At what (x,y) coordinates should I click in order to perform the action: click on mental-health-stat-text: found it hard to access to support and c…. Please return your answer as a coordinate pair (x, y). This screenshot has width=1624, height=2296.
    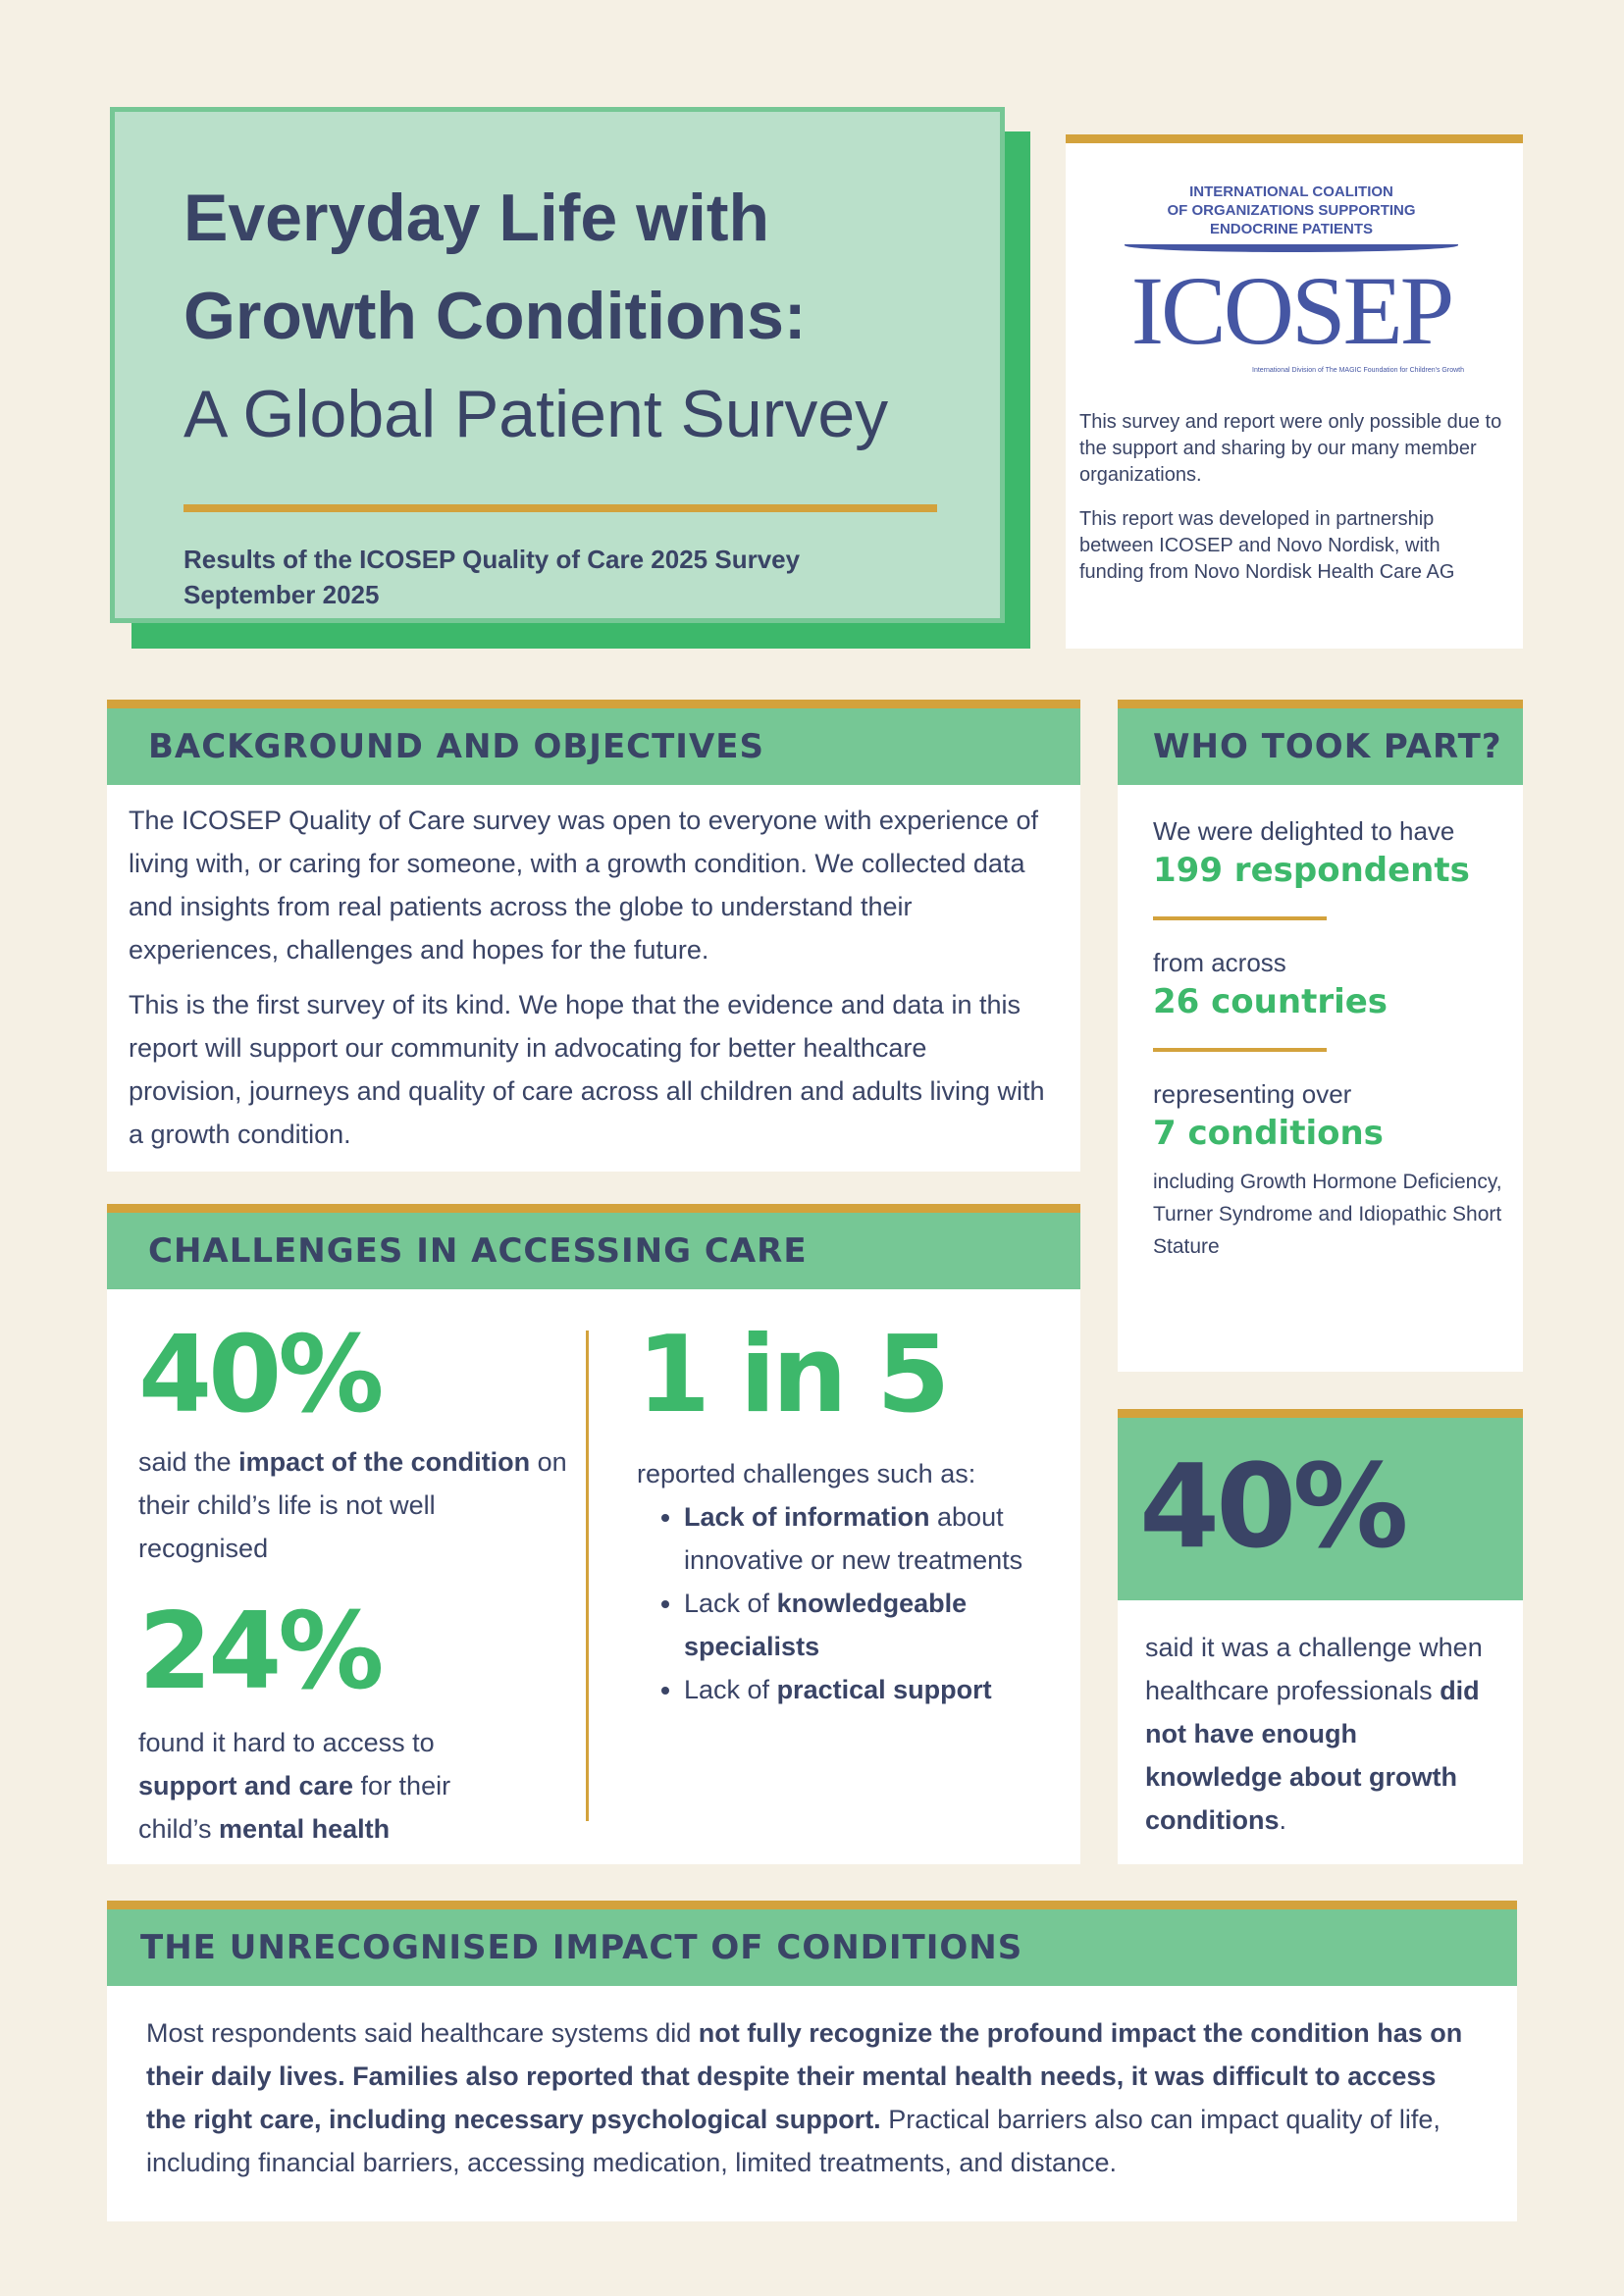
    Looking at the image, I should click on (294, 1786).